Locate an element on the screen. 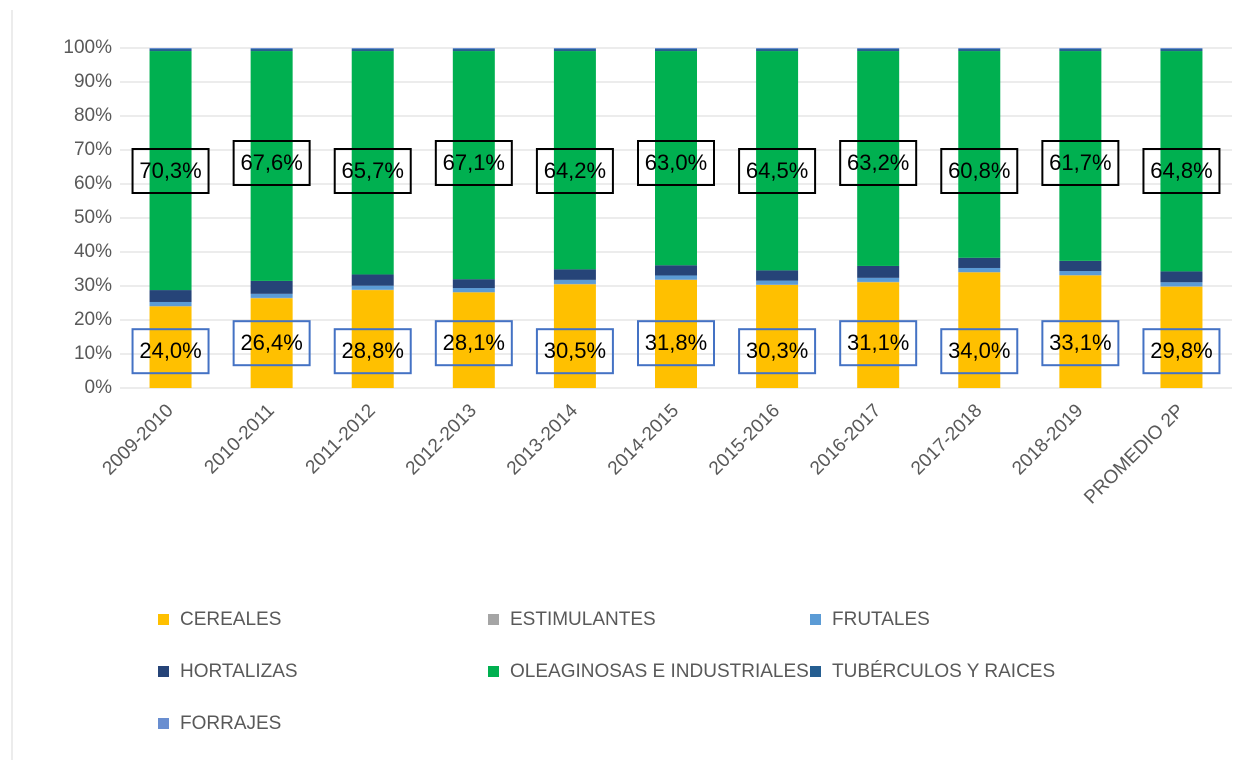 This screenshot has height=766, width=1256. data-label: 28,1% is located at coordinates (474, 342).